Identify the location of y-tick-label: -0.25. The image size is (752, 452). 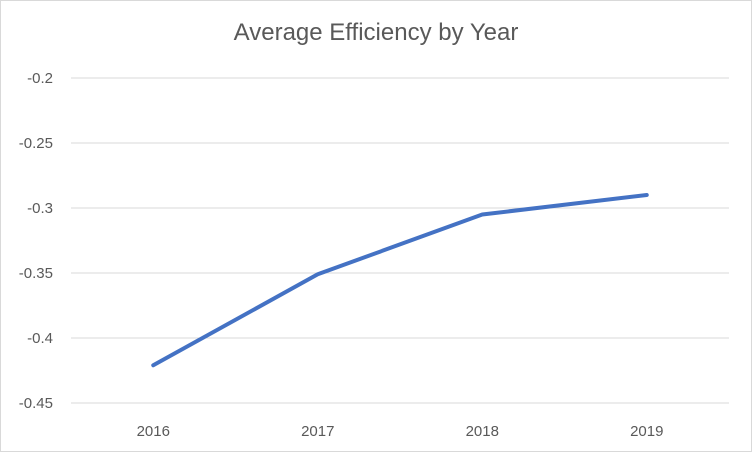
(36, 143).